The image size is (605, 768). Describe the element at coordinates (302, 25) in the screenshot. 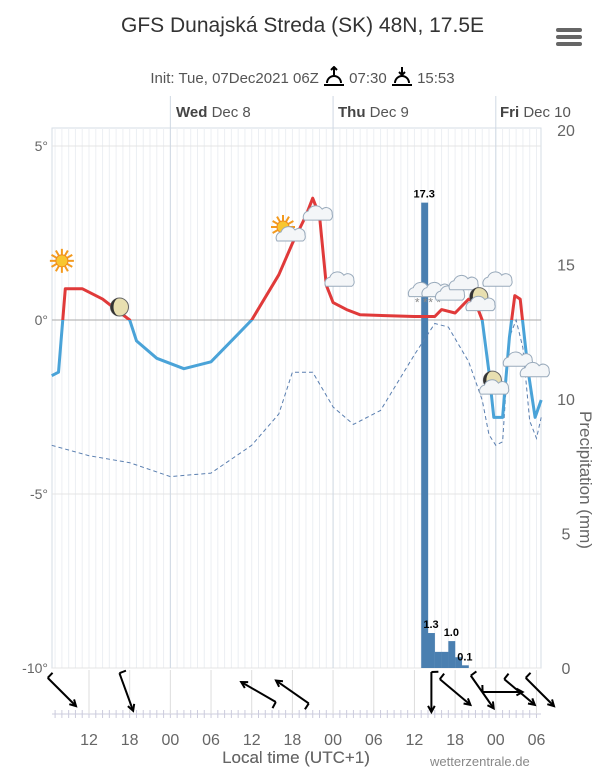

I see `chart-title: GFS Dunajská Streda (SK) 48N, 17.5E` at that location.